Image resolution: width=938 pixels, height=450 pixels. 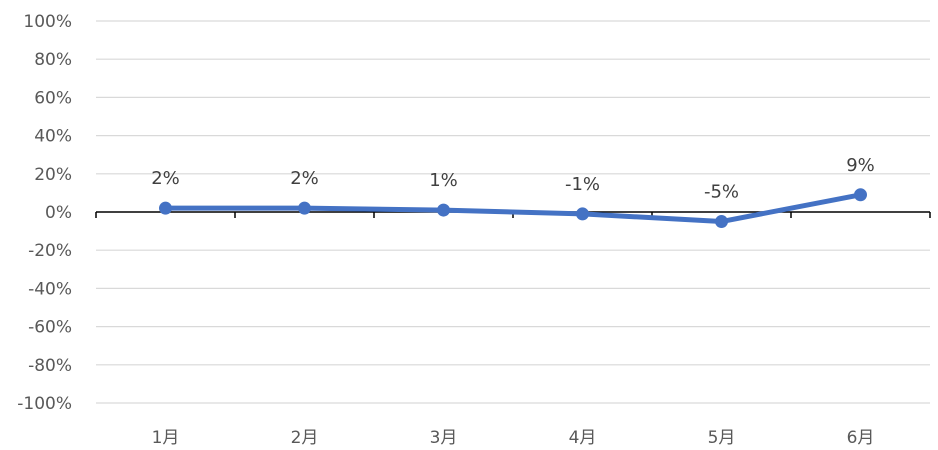 What do you see at coordinates (443, 180) in the screenshot?
I see `data-label: 1%` at bounding box center [443, 180].